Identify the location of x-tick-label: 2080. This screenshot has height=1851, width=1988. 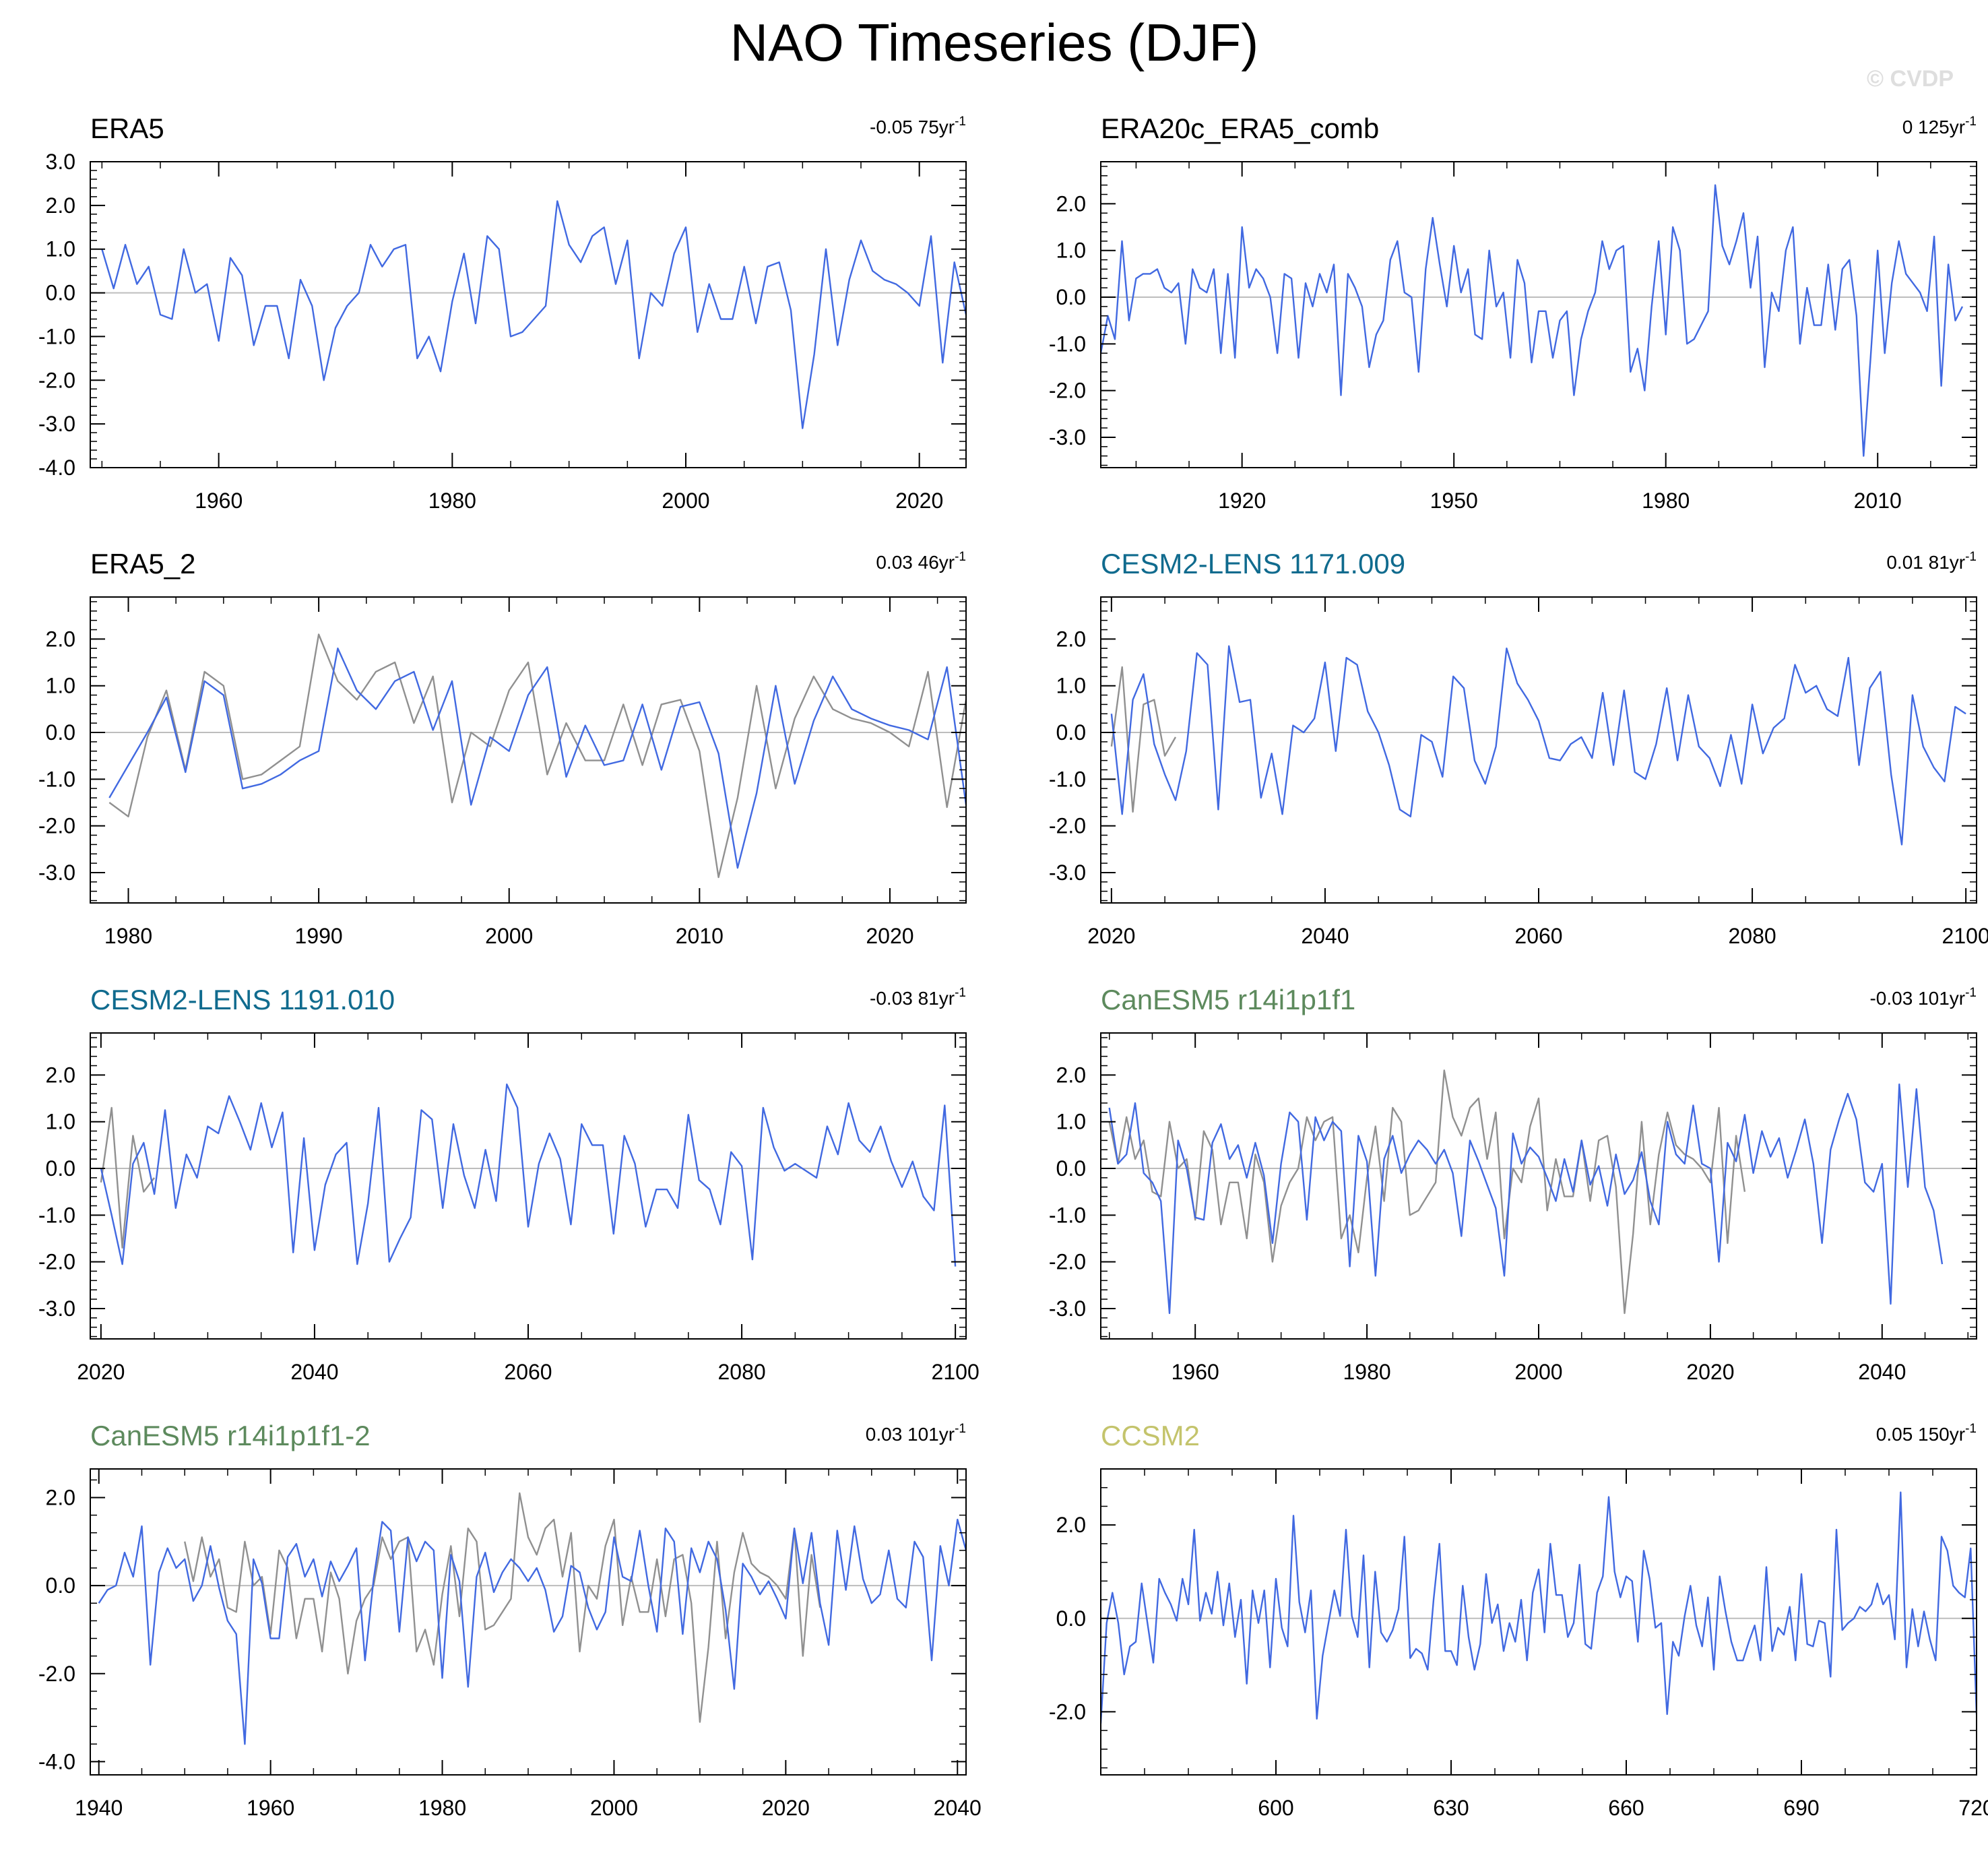
(1752, 936).